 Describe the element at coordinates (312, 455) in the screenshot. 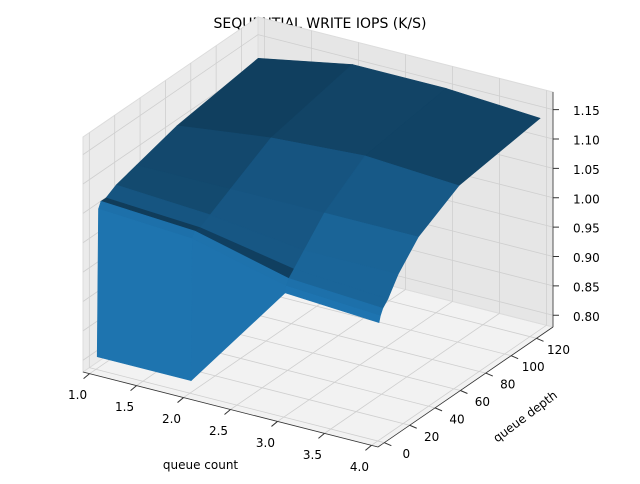

I see `x-tick-label: 3.5` at that location.